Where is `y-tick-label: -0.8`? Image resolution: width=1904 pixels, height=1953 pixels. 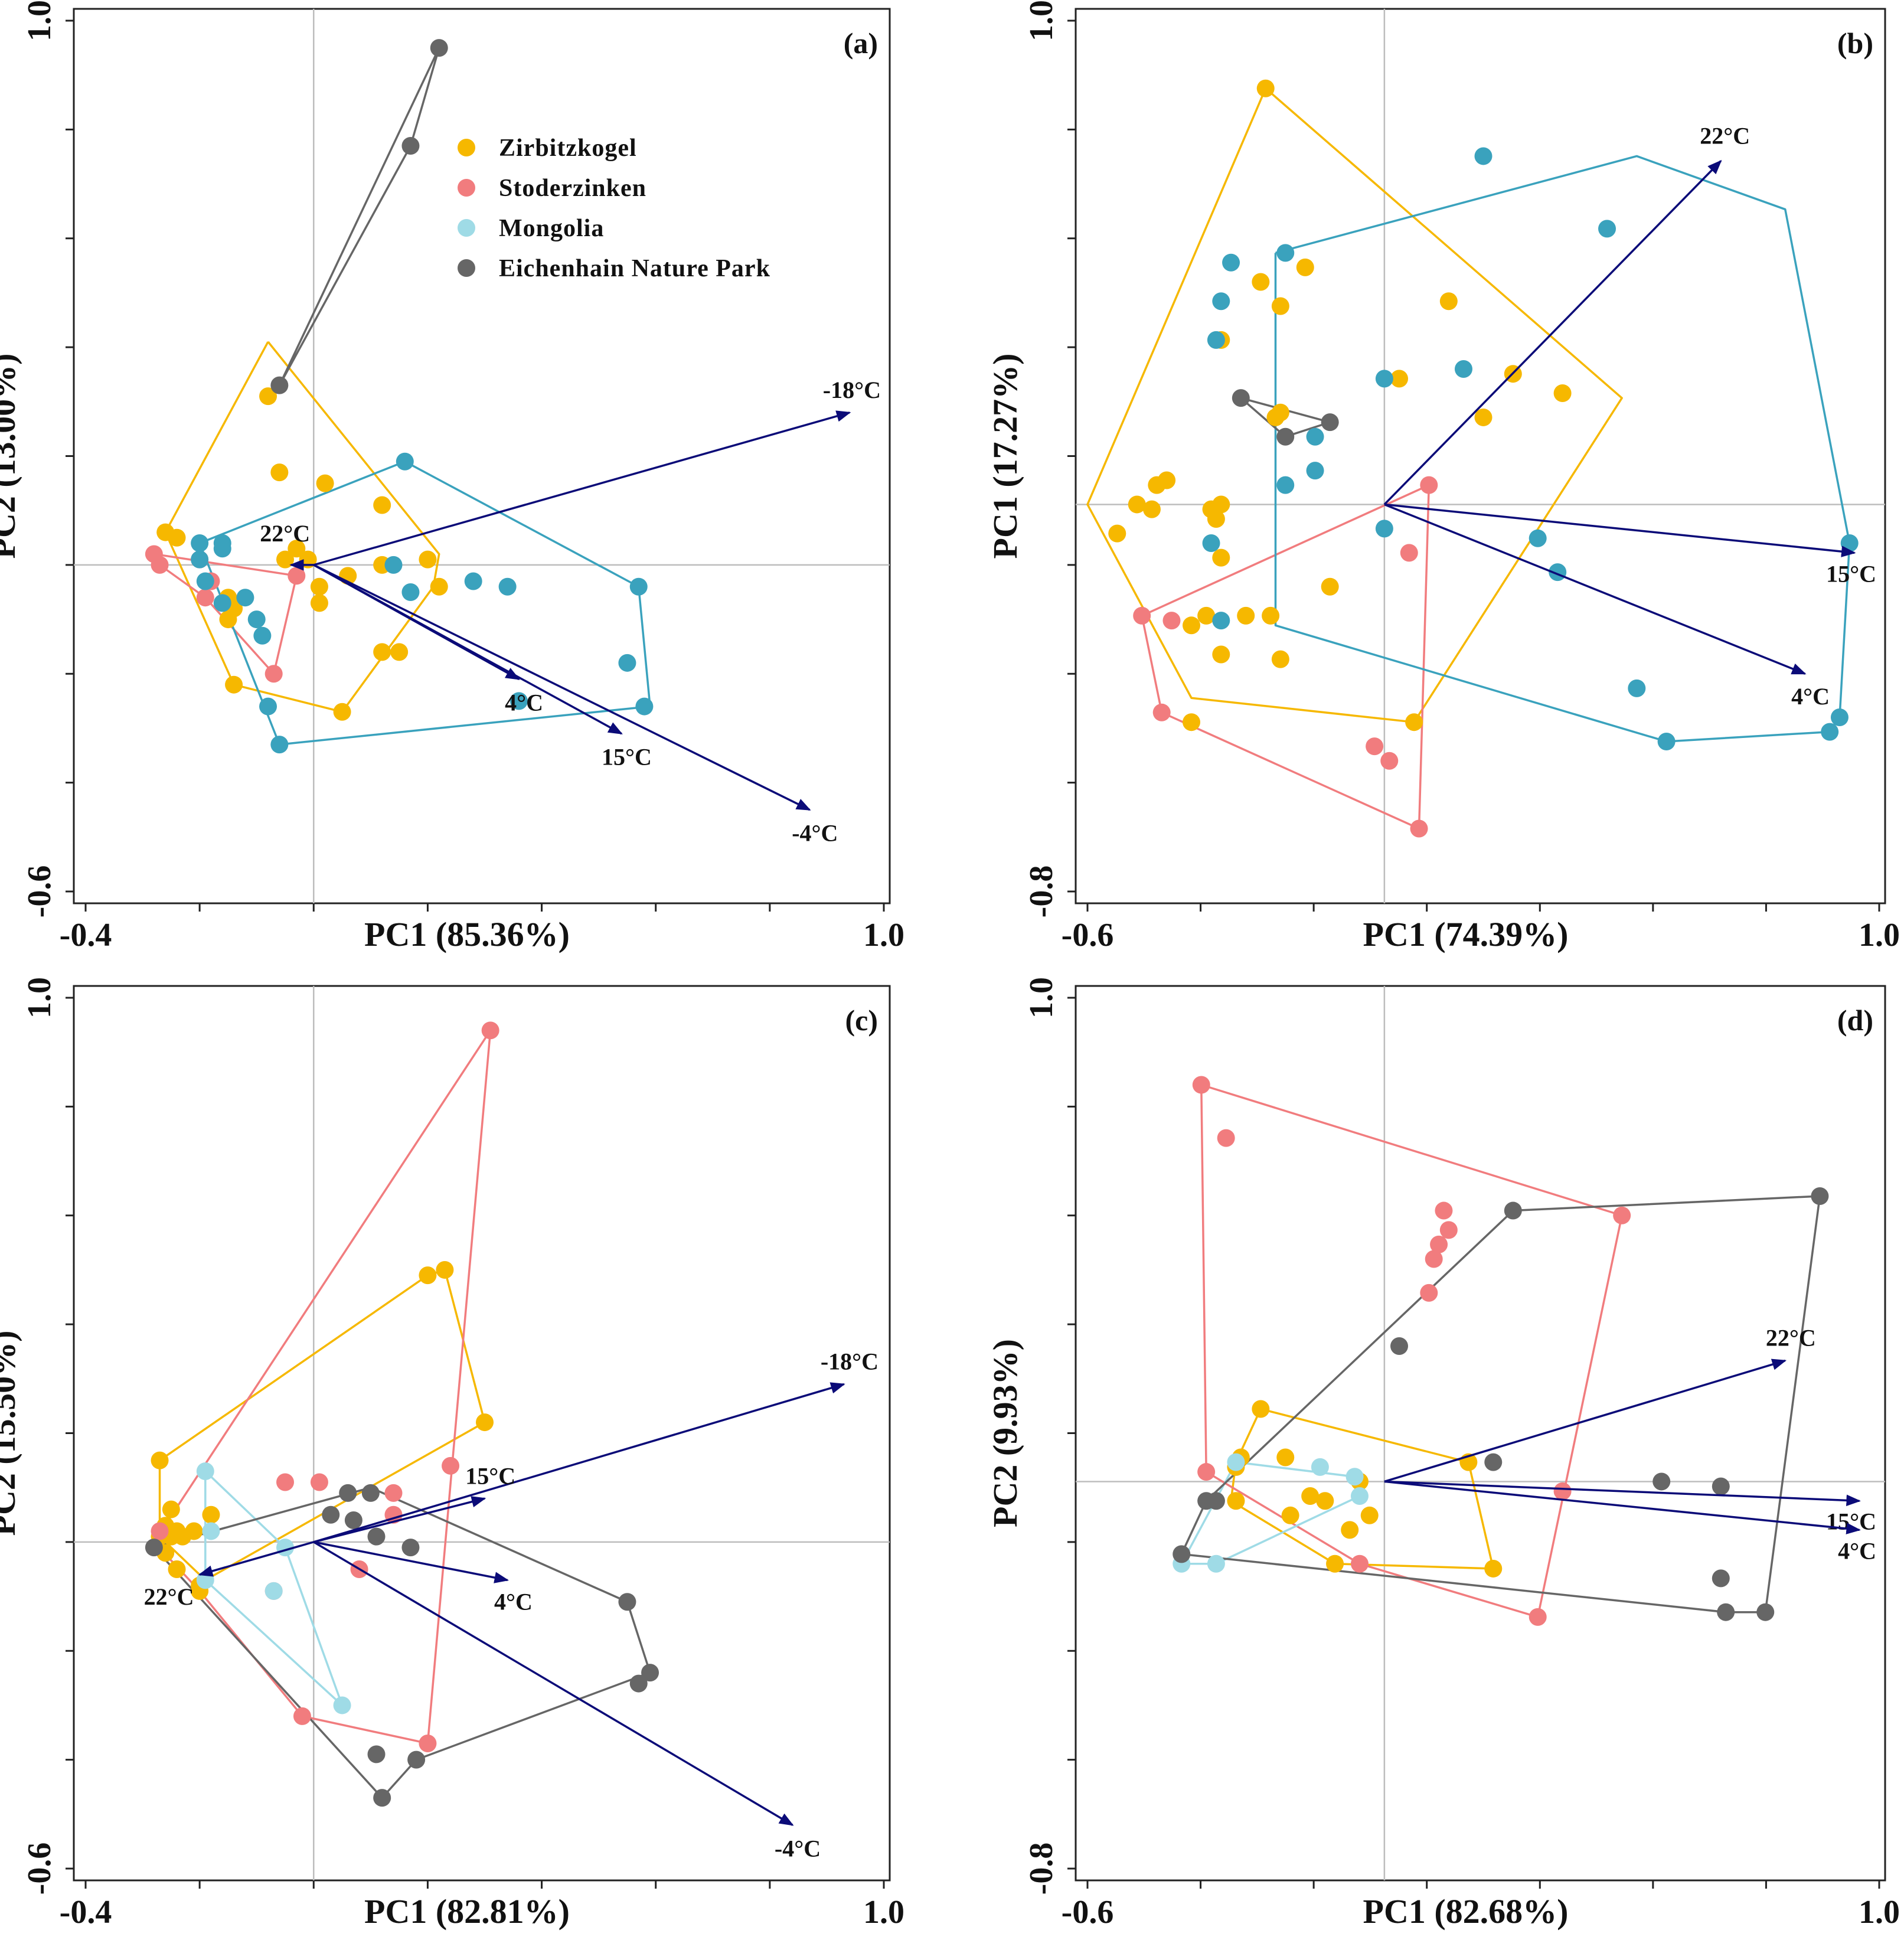 y-tick-label: -0.8 is located at coordinates (1041, 1869).